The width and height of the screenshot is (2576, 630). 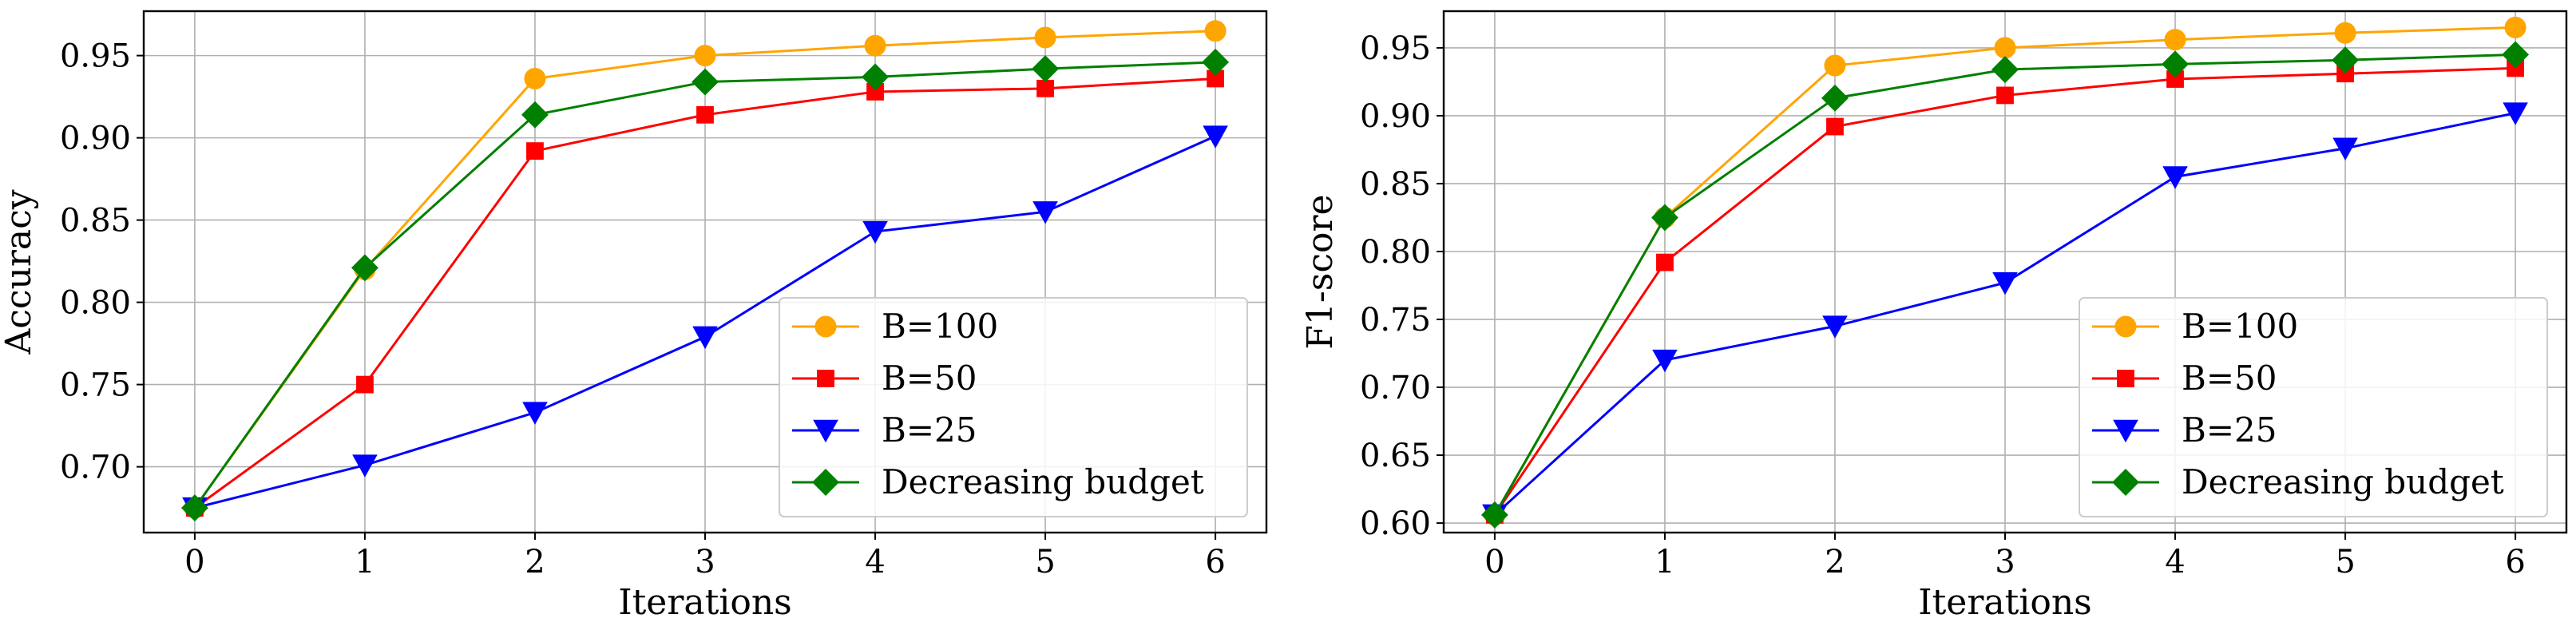 What do you see at coordinates (1395, 524) in the screenshot?
I see `y-tick-label: 0.60` at bounding box center [1395, 524].